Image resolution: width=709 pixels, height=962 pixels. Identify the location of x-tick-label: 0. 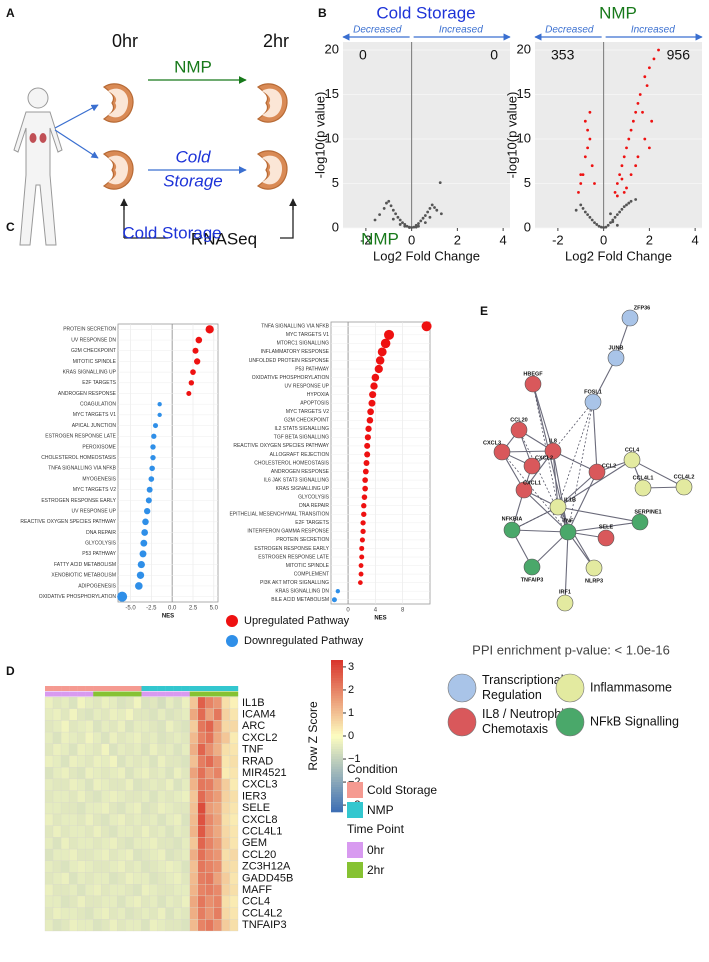
(348, 611).